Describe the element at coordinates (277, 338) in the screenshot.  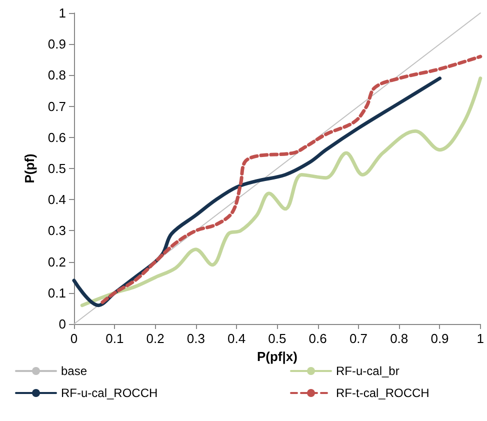
I see `x-tick-label: 0.5` at that location.